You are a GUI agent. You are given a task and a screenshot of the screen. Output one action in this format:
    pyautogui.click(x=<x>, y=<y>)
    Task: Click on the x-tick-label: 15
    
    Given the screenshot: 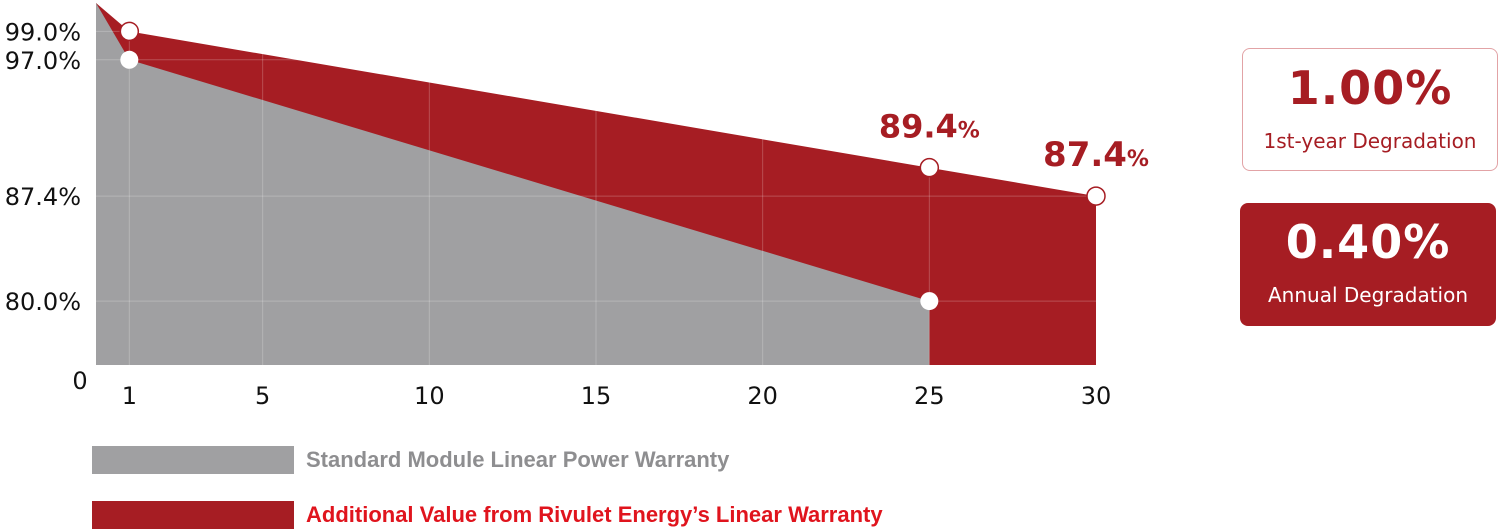 What is the action you would take?
    pyautogui.click(x=596, y=396)
    